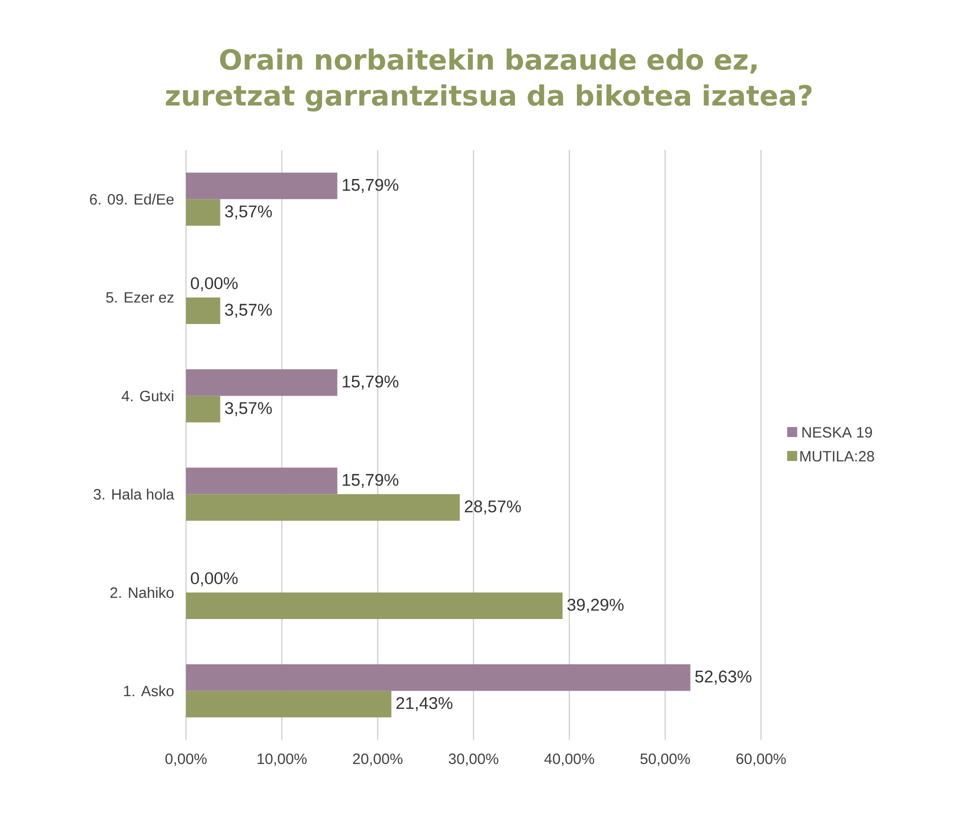  Describe the element at coordinates (665, 760) in the screenshot. I see `x-tick-label: 50,00%` at that location.